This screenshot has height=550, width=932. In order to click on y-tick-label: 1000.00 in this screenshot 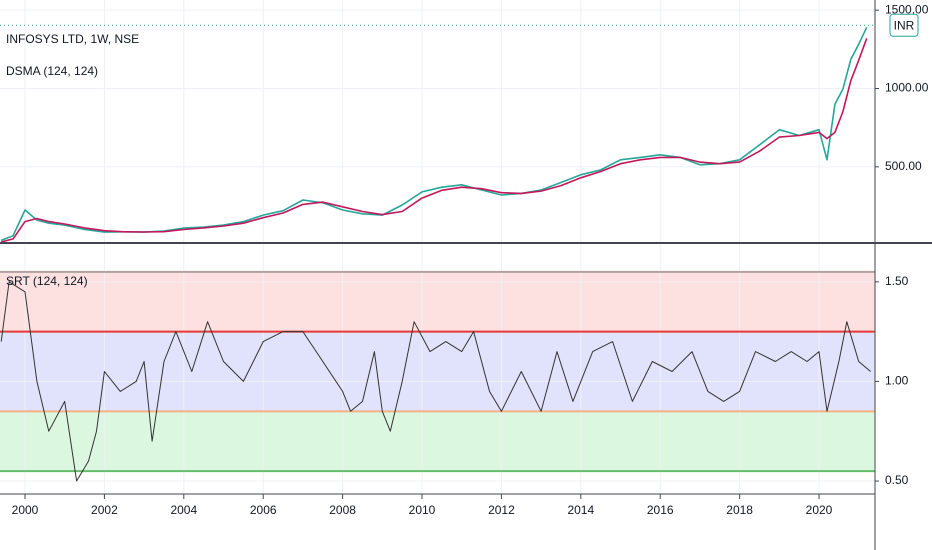, I will do `click(907, 88)`.